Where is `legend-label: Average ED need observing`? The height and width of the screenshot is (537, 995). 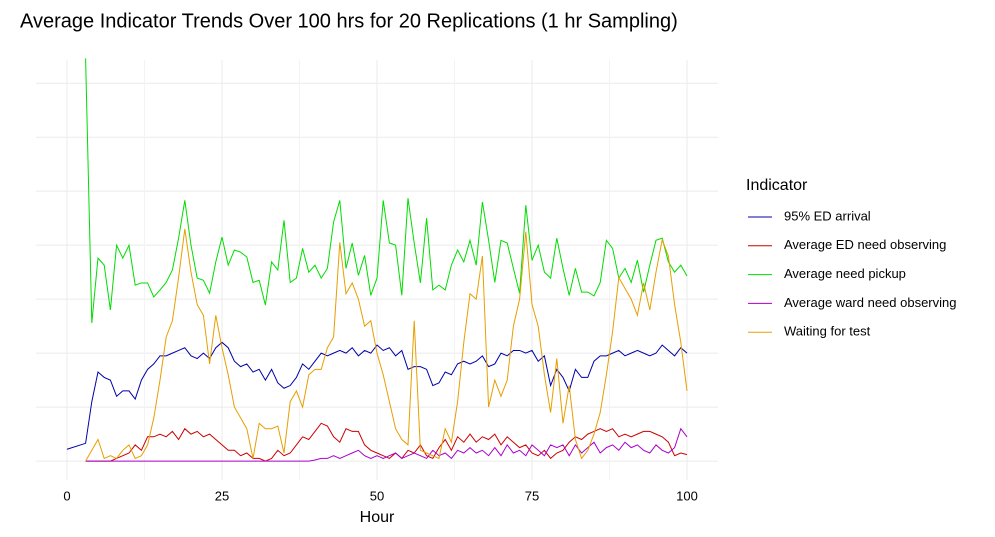
legend-label: Average ED need observing is located at coordinates (865, 244).